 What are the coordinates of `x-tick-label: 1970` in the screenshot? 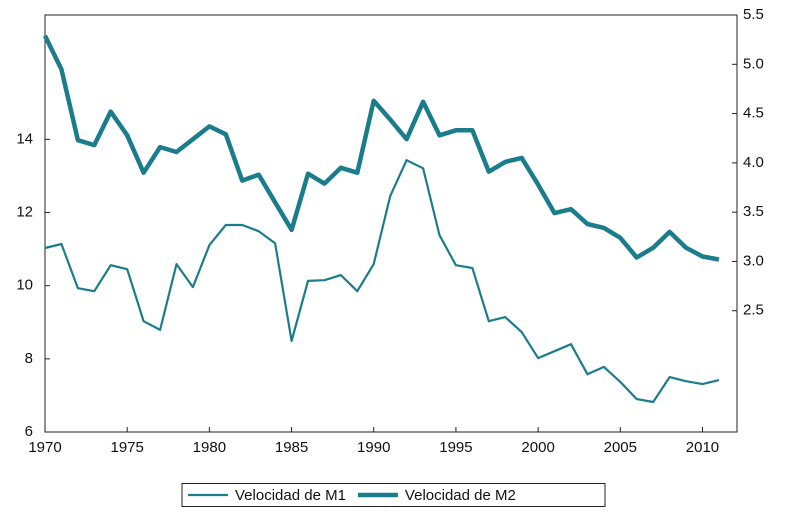 It's located at (44, 447).